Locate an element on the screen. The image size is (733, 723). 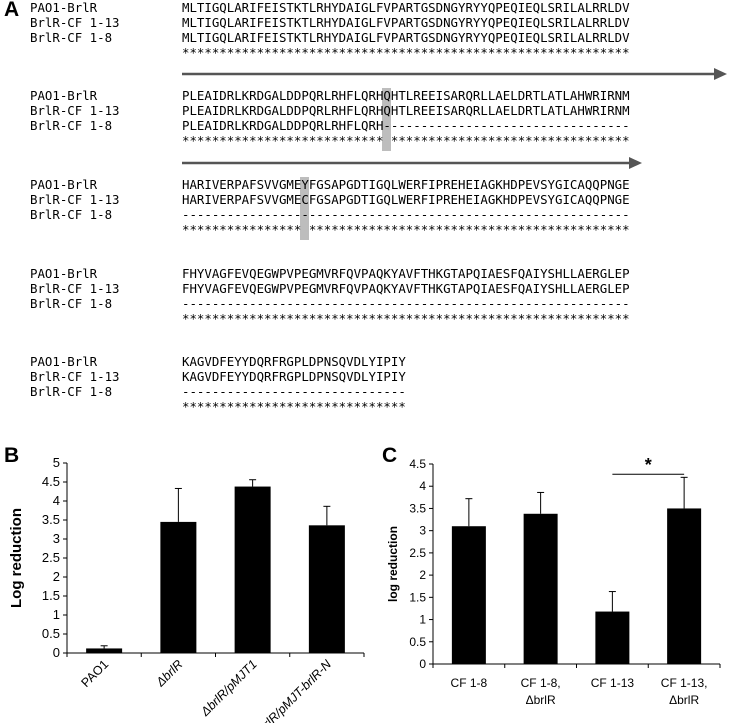
x-tick-label: CF 1-8 is located at coordinates (469, 683).